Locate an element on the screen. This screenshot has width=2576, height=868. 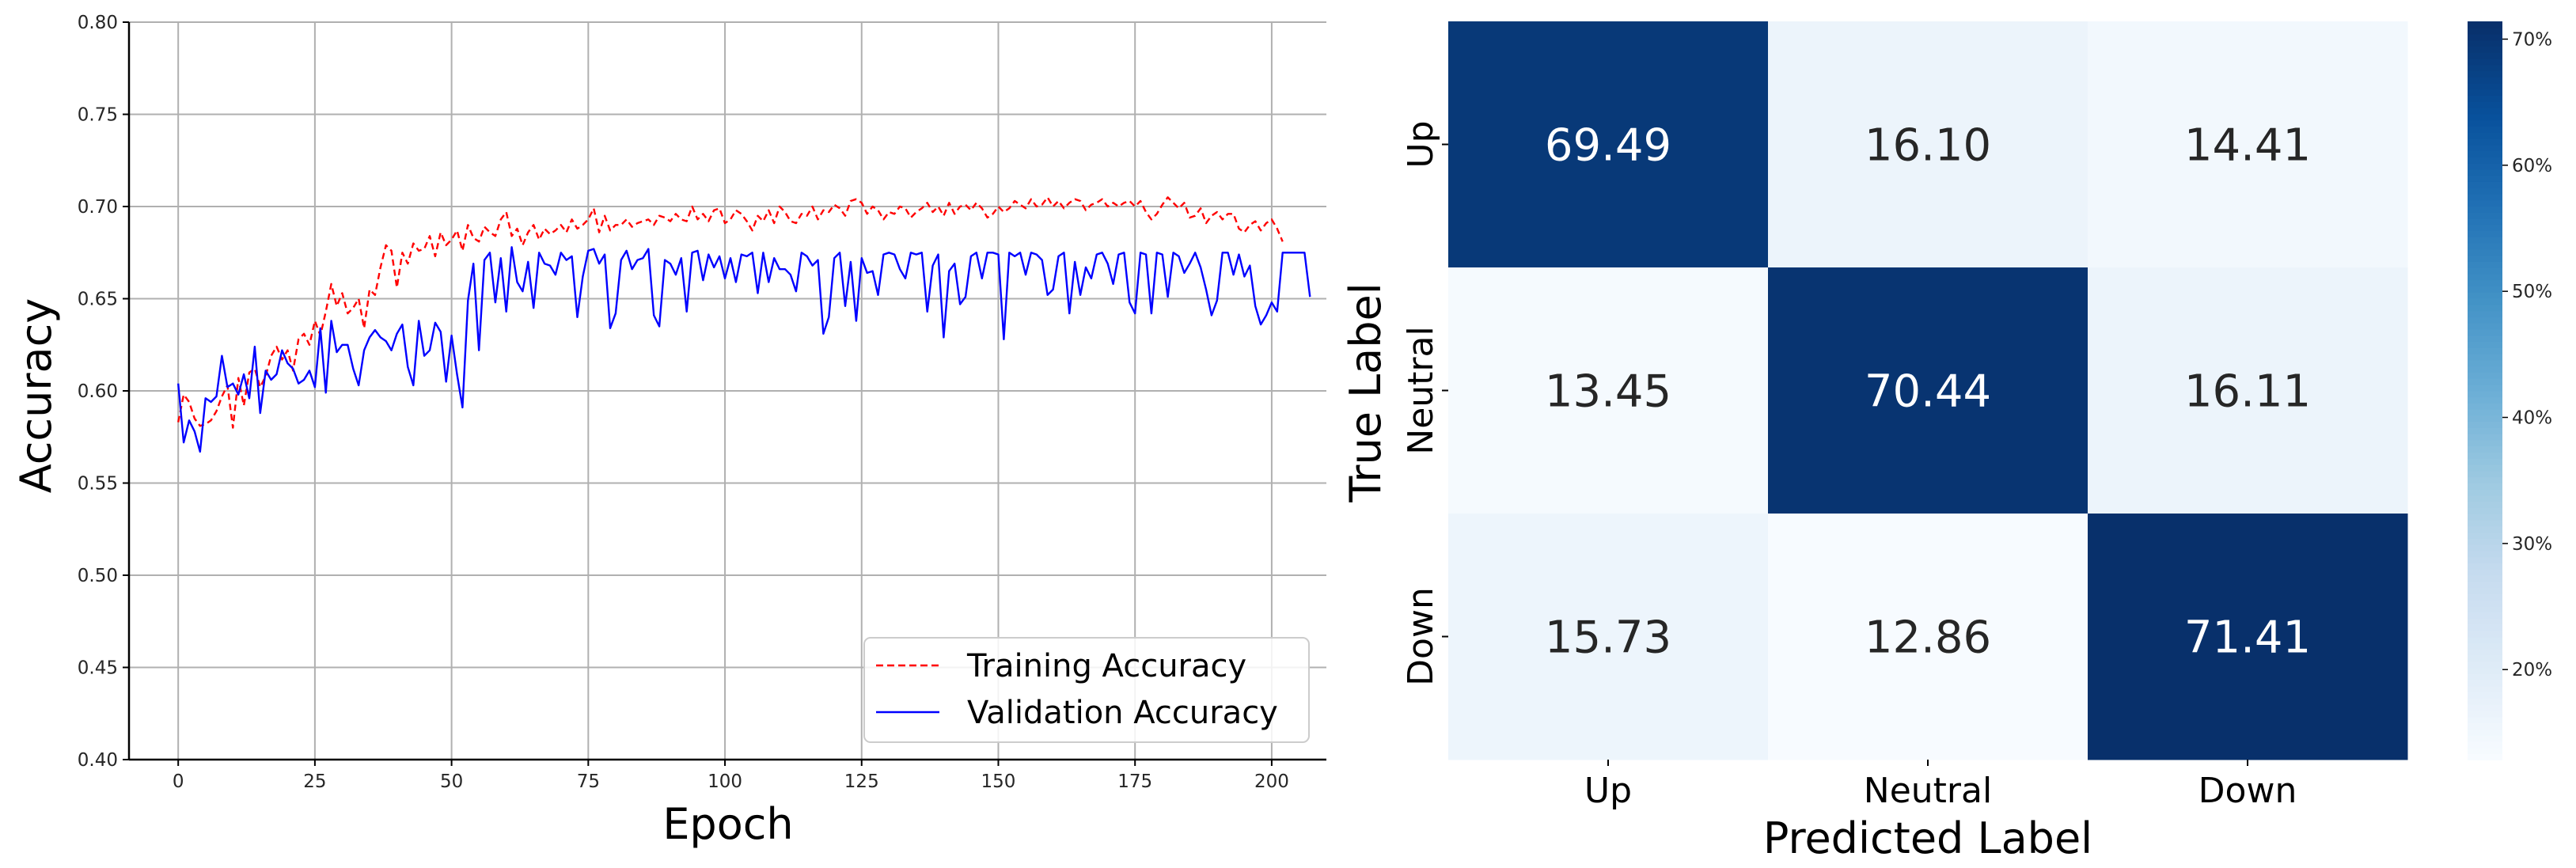
x-tick-label: 150 is located at coordinates (998, 781).